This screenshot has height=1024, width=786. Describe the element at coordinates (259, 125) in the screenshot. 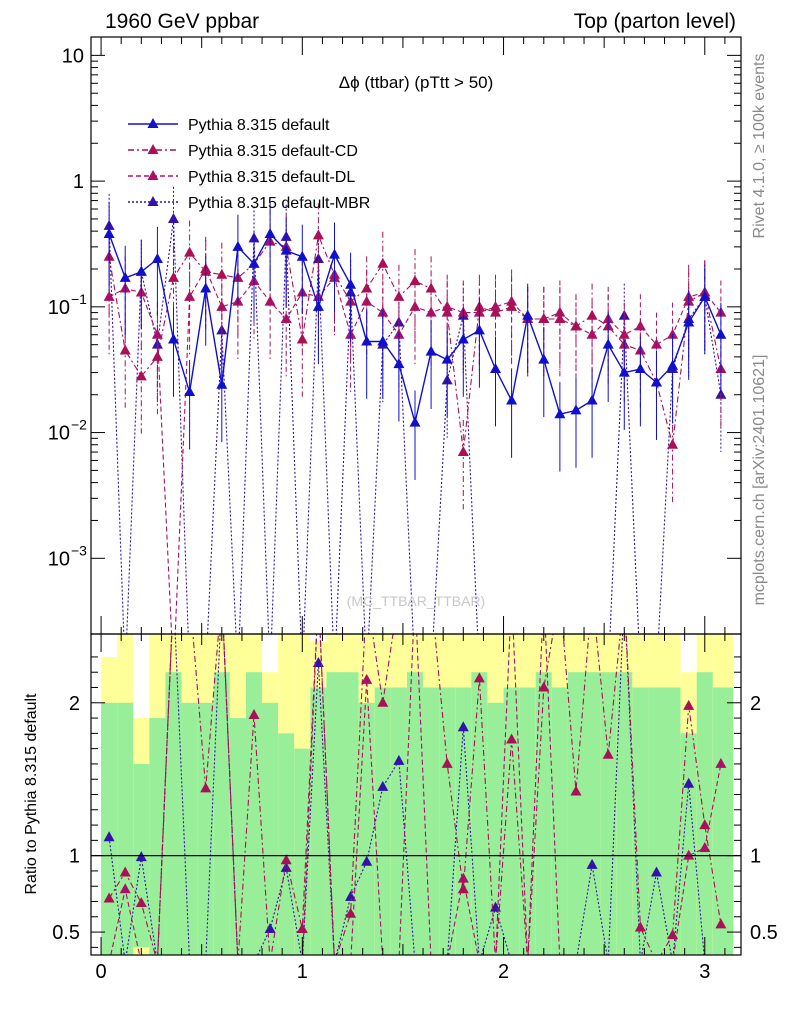

I see `legend-label: Pythia 8.315 default` at that location.